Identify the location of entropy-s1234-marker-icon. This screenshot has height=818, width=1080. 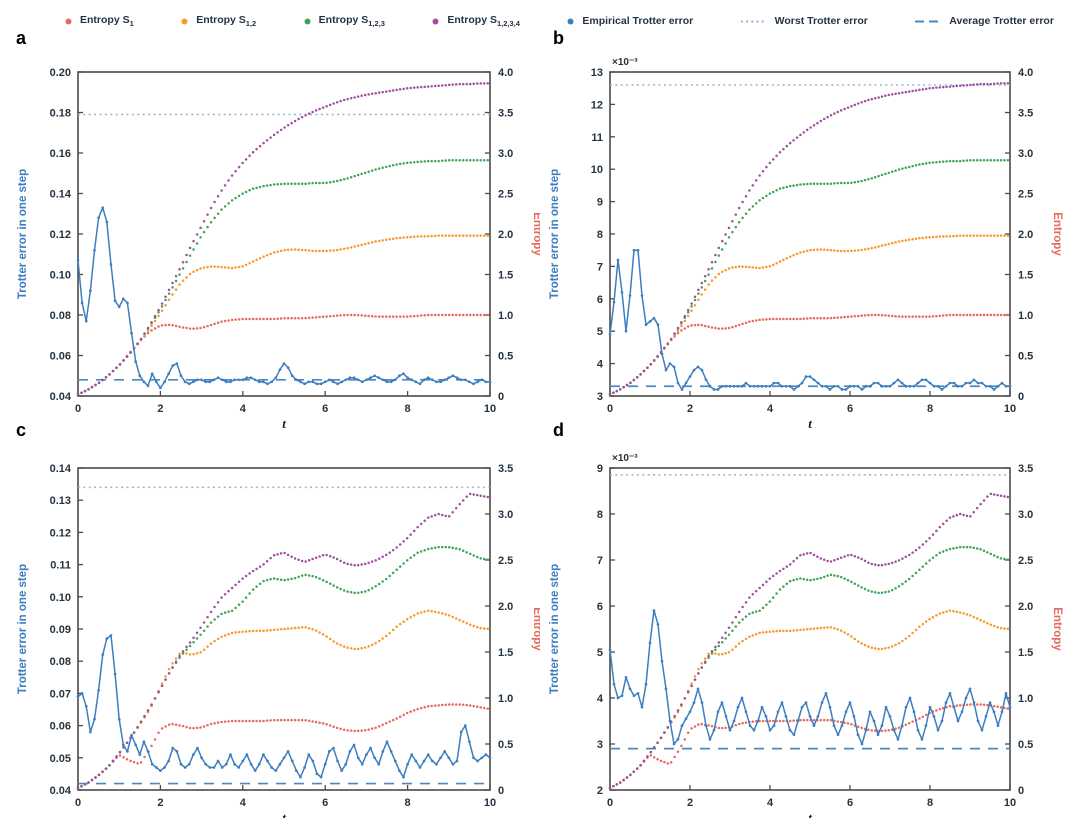
(435, 21).